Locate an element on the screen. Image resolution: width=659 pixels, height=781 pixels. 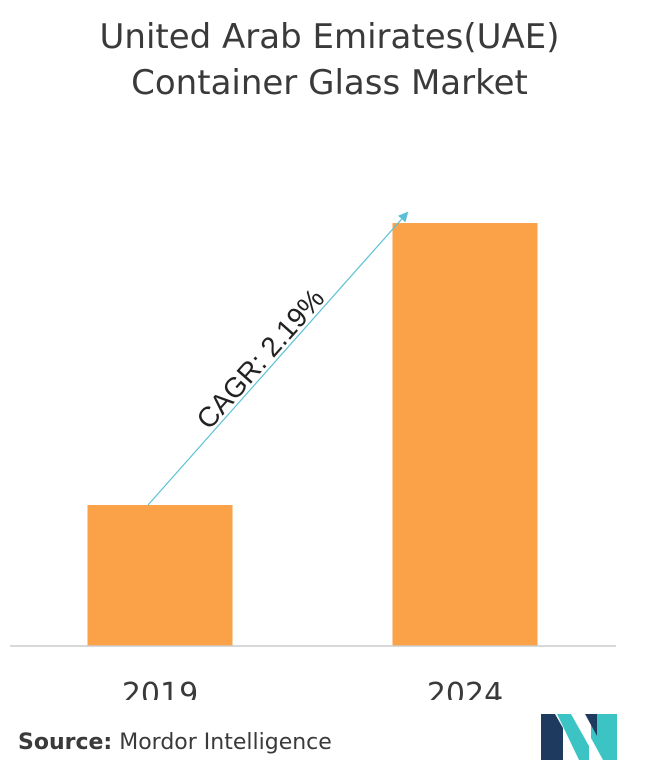
cagr-annotation: CAGR: 2.19% is located at coordinates (260, 359).